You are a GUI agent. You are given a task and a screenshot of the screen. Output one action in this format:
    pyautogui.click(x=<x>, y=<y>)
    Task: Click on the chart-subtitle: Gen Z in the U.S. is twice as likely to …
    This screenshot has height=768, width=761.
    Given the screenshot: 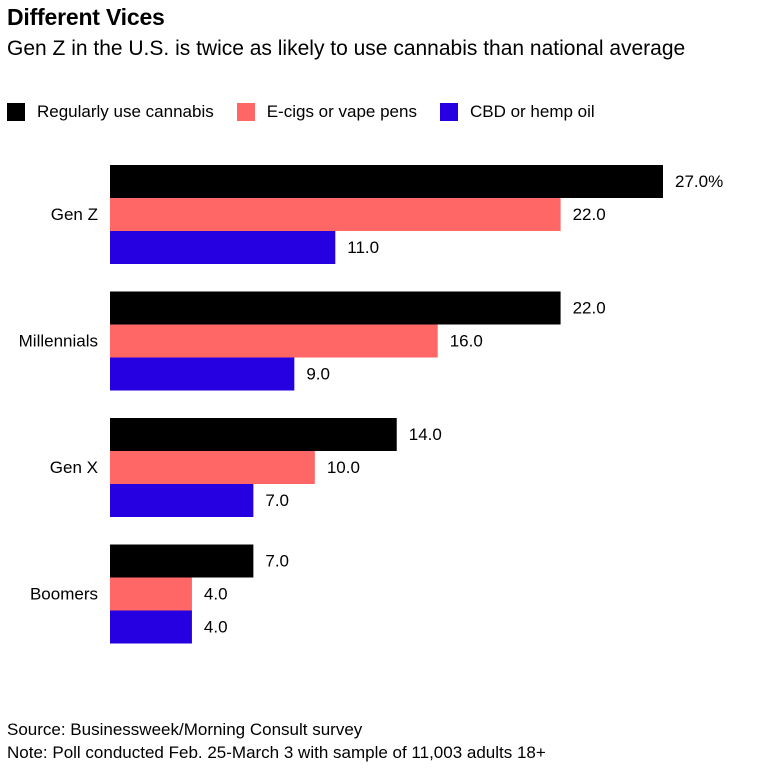 What is the action you would take?
    pyautogui.click(x=346, y=48)
    